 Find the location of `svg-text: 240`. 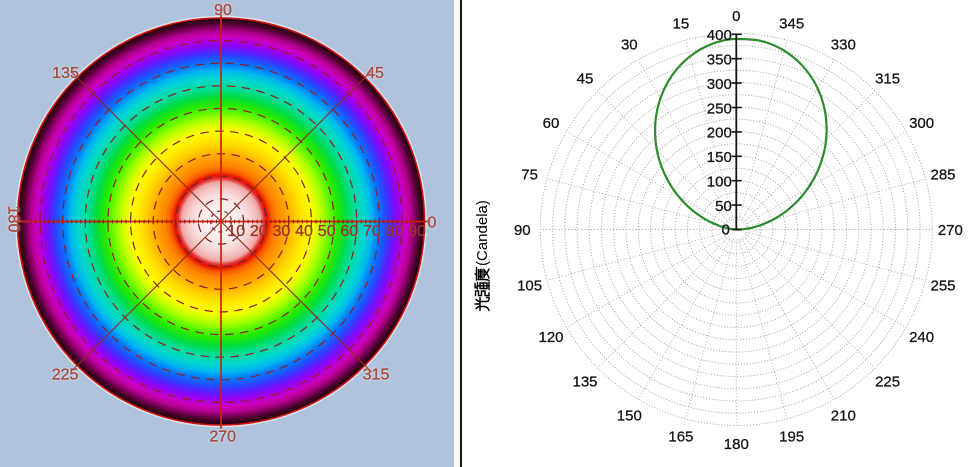

svg-text: 240 is located at coordinates (921, 337).